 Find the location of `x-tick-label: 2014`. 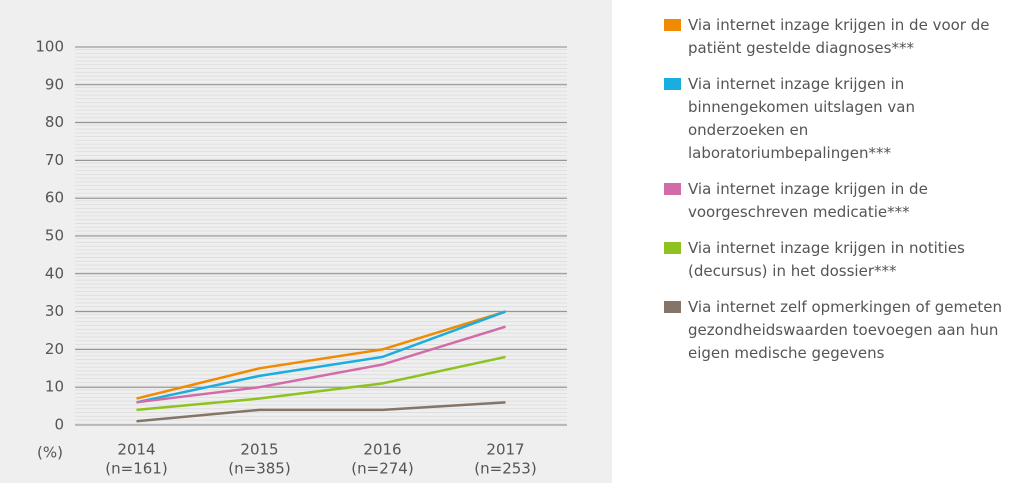

x-tick-label: 2014 is located at coordinates (136, 450).